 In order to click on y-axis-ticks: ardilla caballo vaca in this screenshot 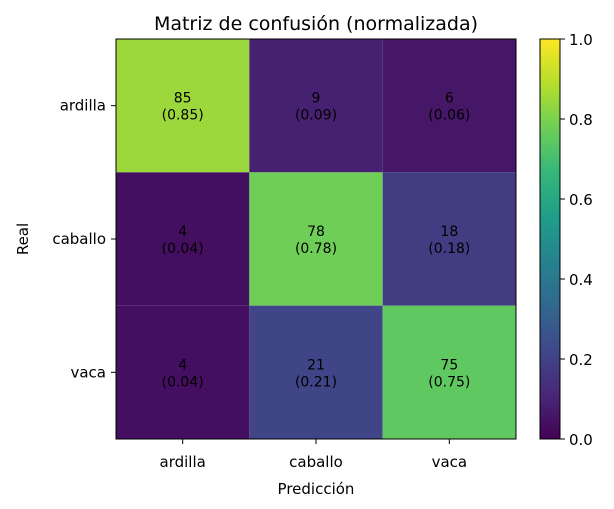, I will do `click(84, 239)`.